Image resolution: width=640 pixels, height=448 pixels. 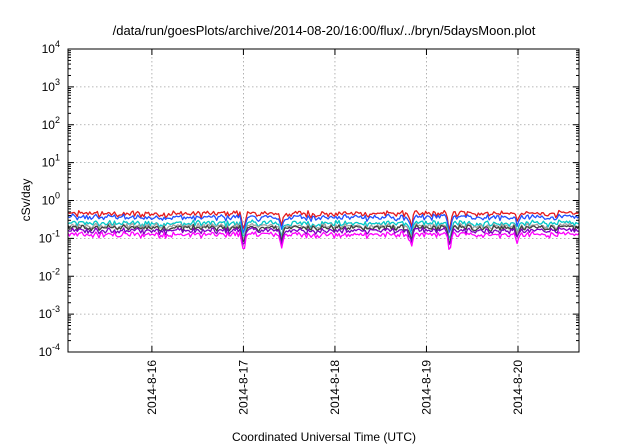 What do you see at coordinates (518, 387) in the screenshot?
I see `x-tick-label: 2014-8-20` at bounding box center [518, 387].